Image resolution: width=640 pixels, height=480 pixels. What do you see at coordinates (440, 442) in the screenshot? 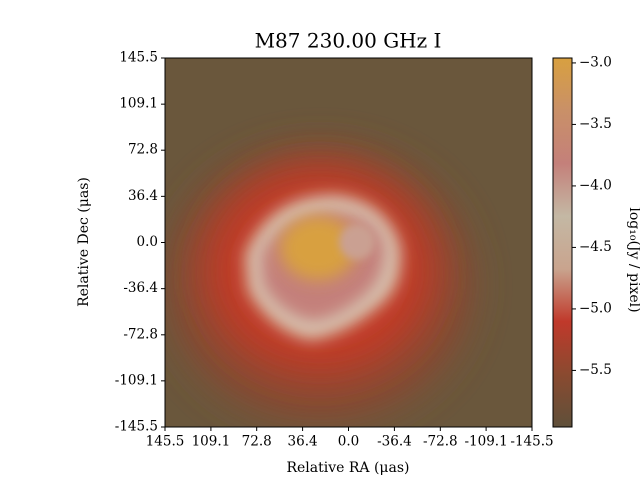
I see `x-tick-label: -72.8` at bounding box center [440, 442].